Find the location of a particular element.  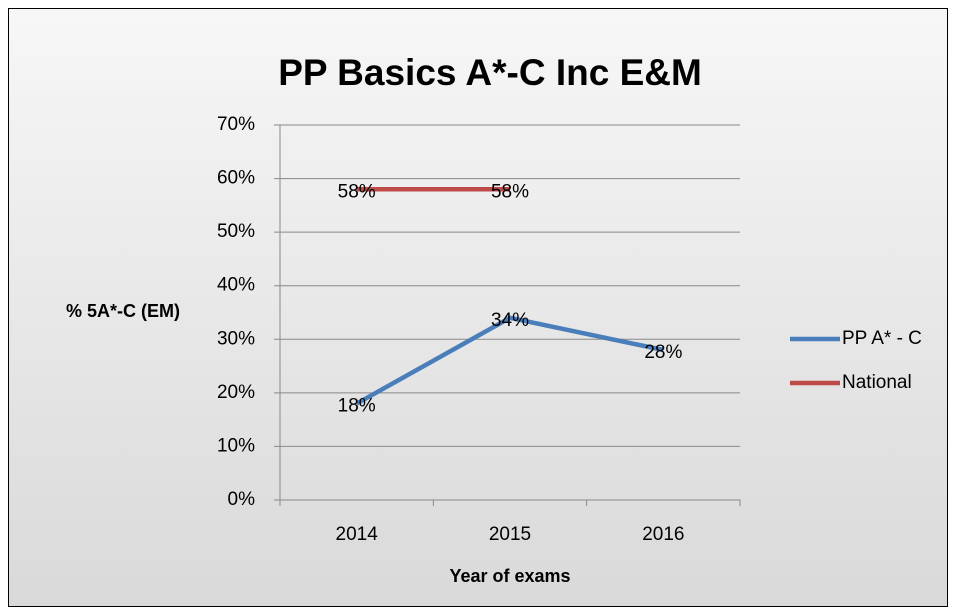

legend-label: National is located at coordinates (877, 382).